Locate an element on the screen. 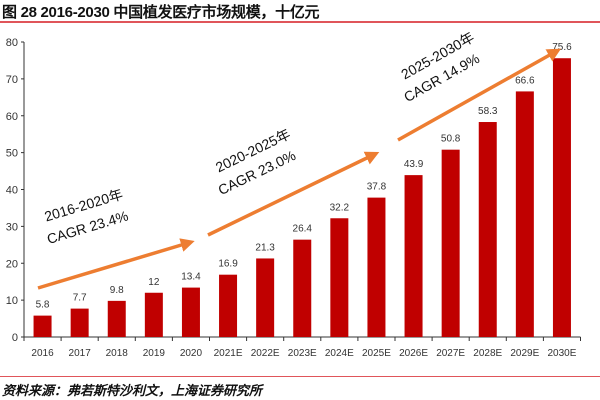 The width and height of the screenshot is (600, 400). y-tick-label: 80 is located at coordinates (12, 43).